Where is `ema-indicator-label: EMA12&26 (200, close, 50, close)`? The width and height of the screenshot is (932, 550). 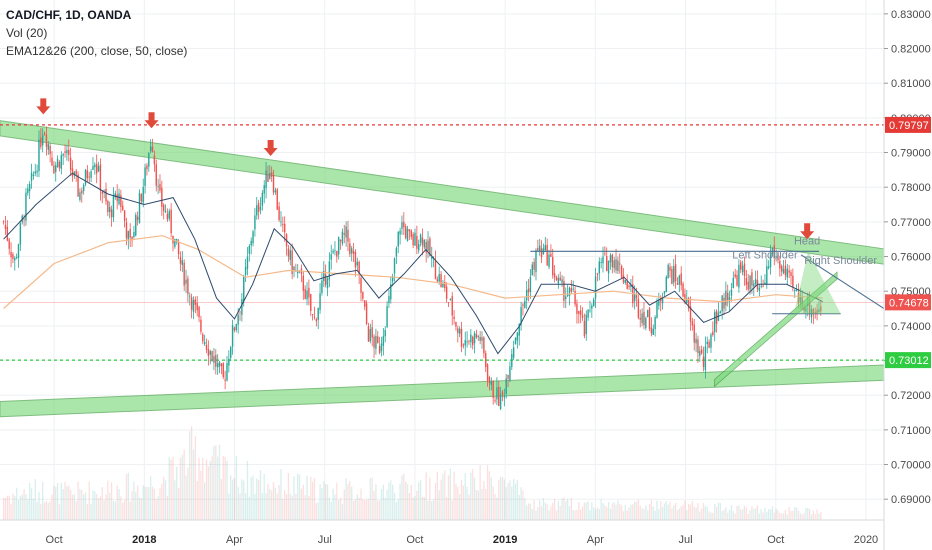
ema-indicator-label: EMA12&26 (200, close, 50, close) is located at coordinates (97, 51).